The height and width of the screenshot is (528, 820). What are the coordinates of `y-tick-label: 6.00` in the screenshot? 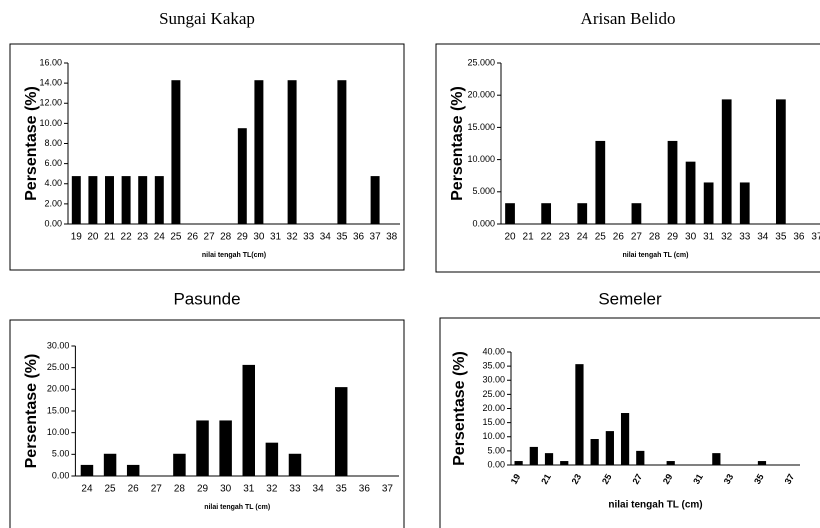 It's located at (53, 163).